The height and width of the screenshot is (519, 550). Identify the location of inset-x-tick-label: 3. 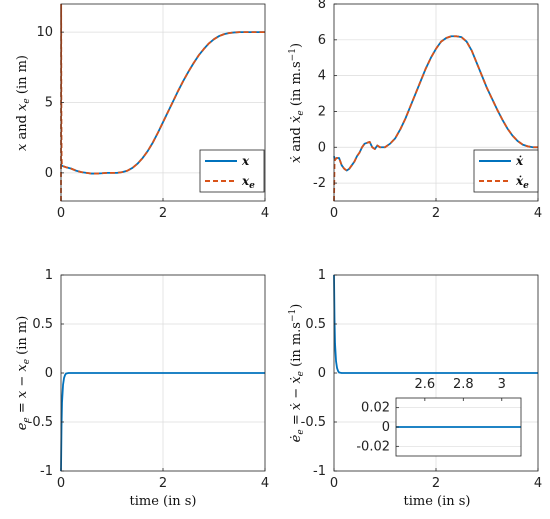
(502, 384).